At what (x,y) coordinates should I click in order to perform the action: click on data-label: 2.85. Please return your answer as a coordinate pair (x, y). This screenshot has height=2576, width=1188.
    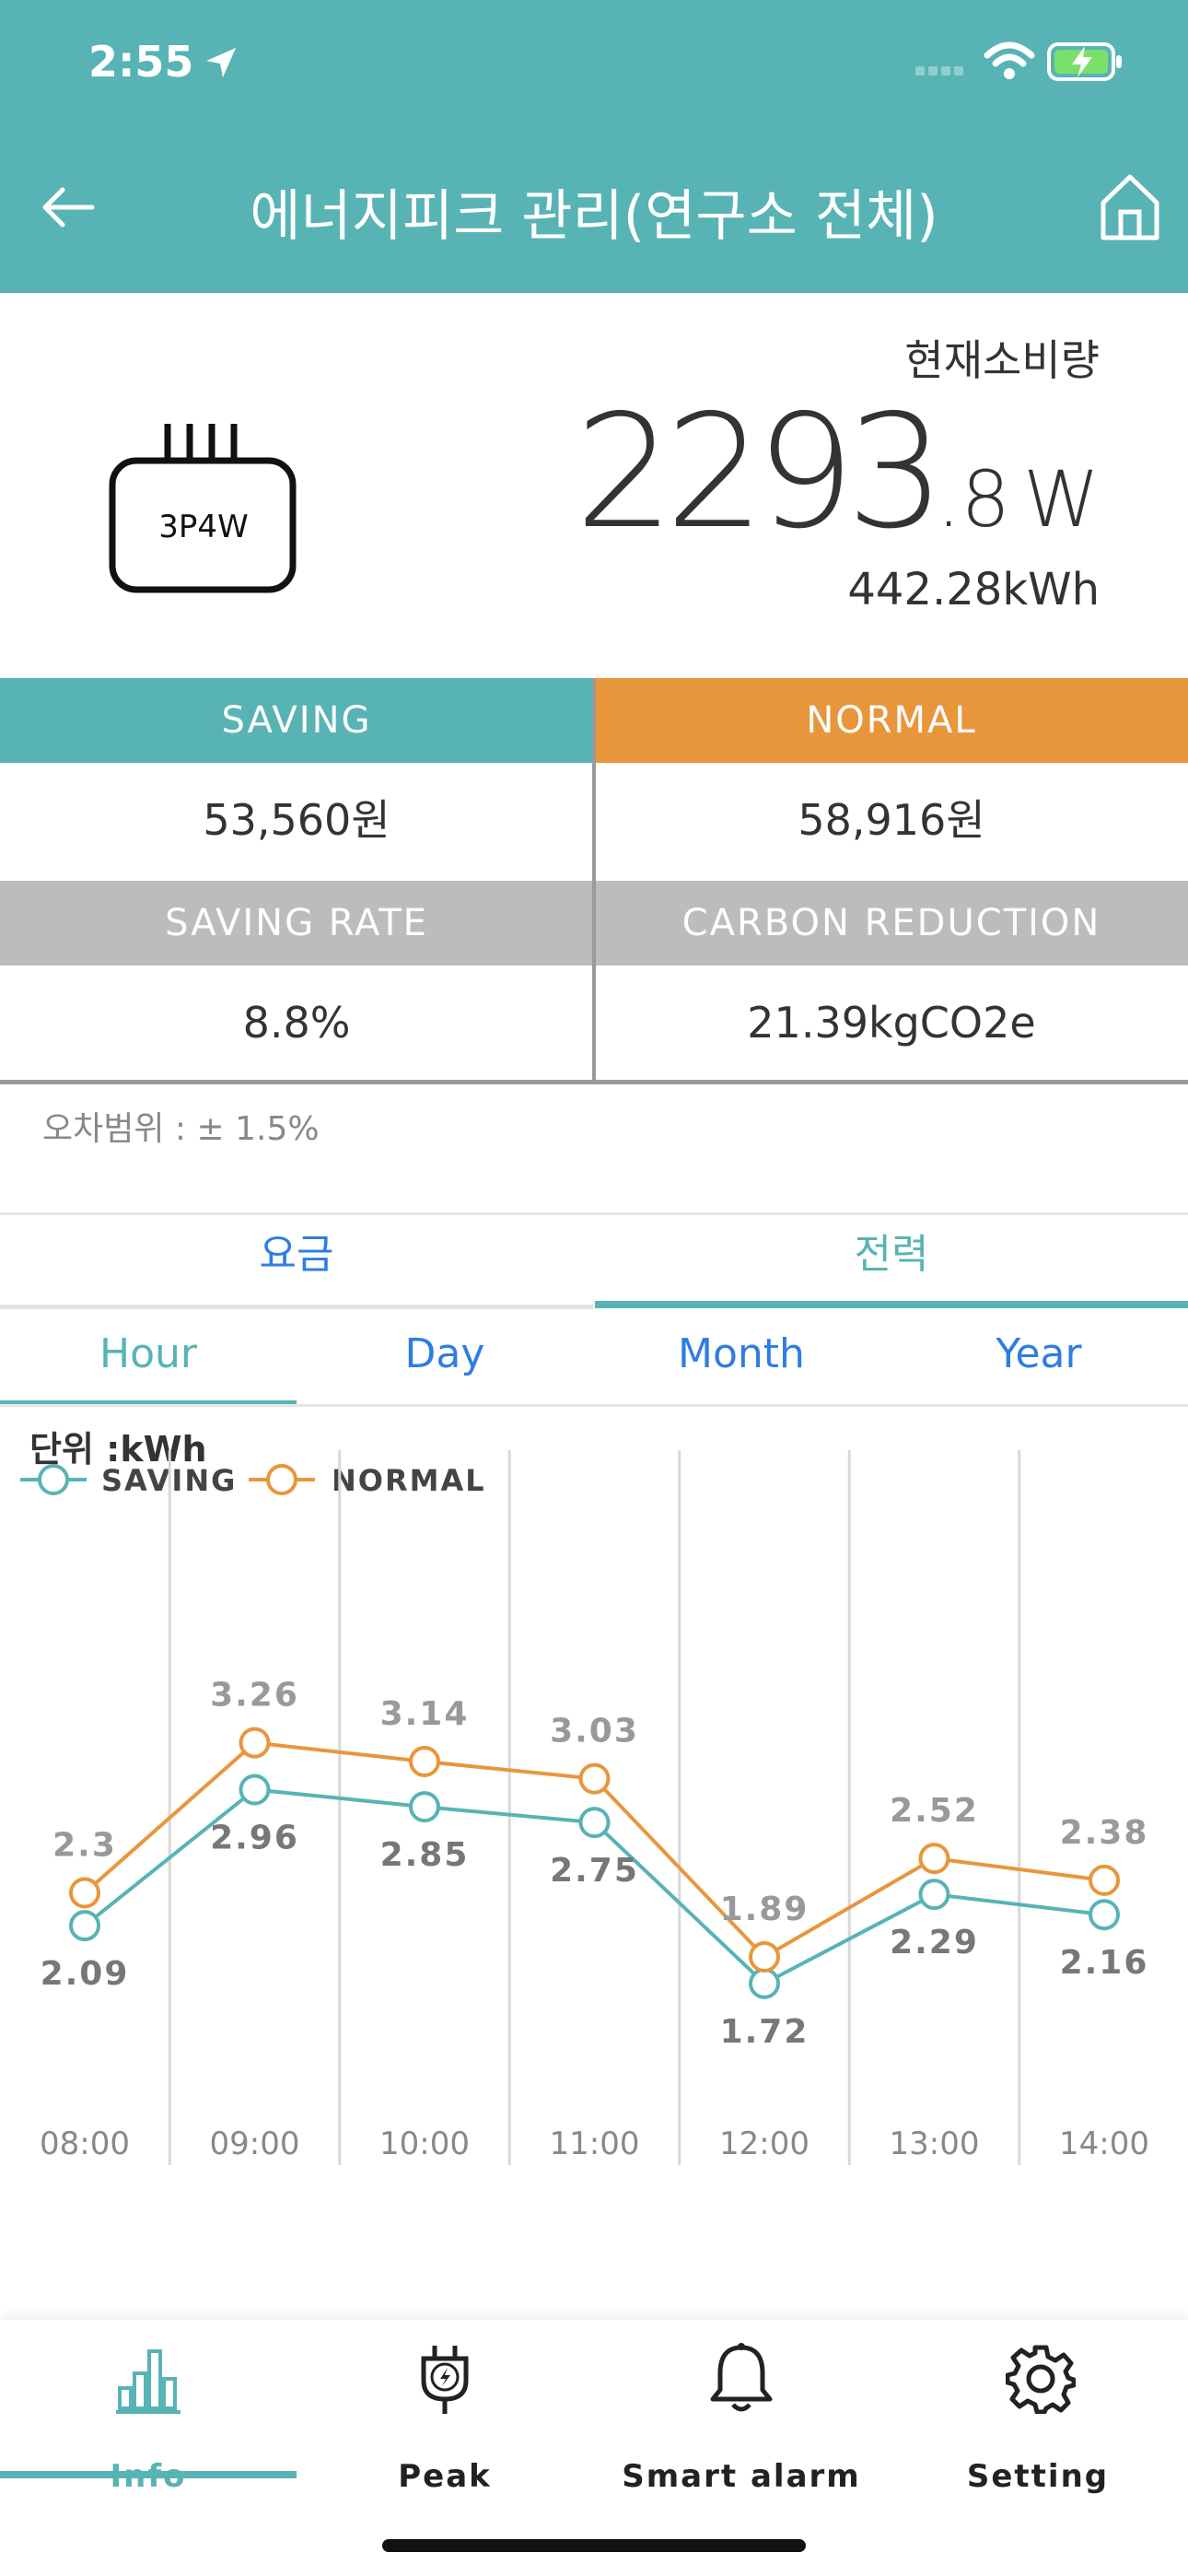
    Looking at the image, I should click on (425, 1855).